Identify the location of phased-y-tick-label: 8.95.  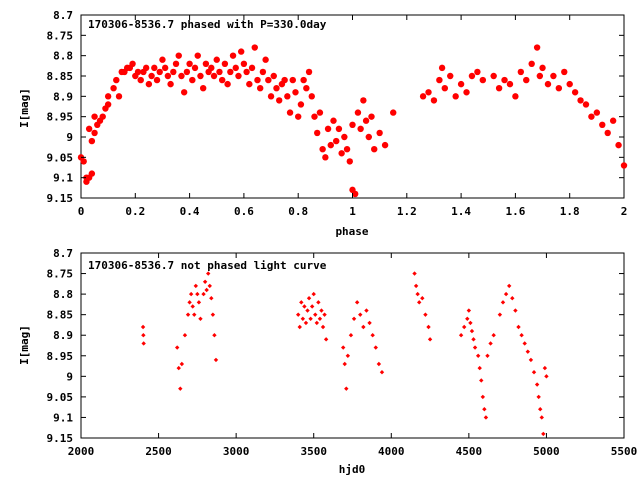
(60, 117).